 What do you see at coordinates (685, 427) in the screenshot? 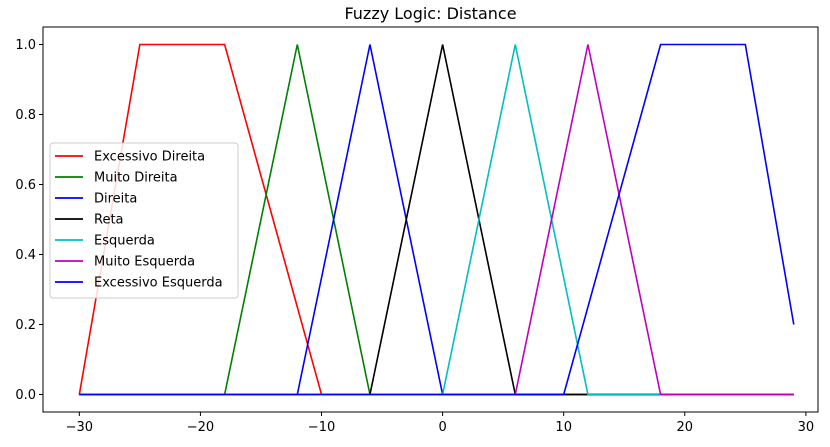
I see `x-tick-label: 20` at bounding box center [685, 427].